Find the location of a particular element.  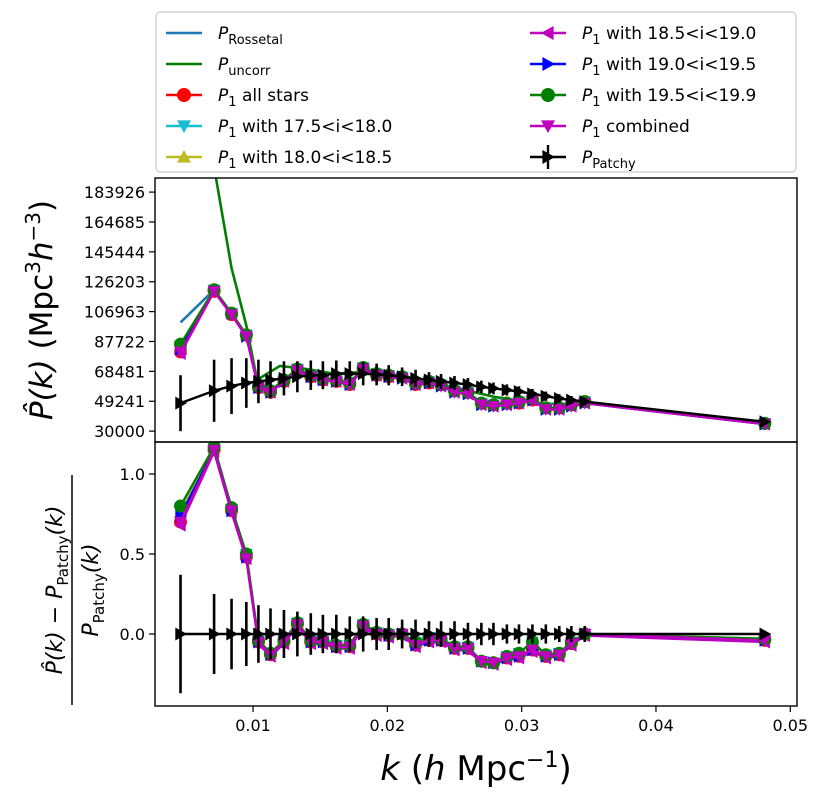

legend-label: P1 combined is located at coordinates (636, 129).